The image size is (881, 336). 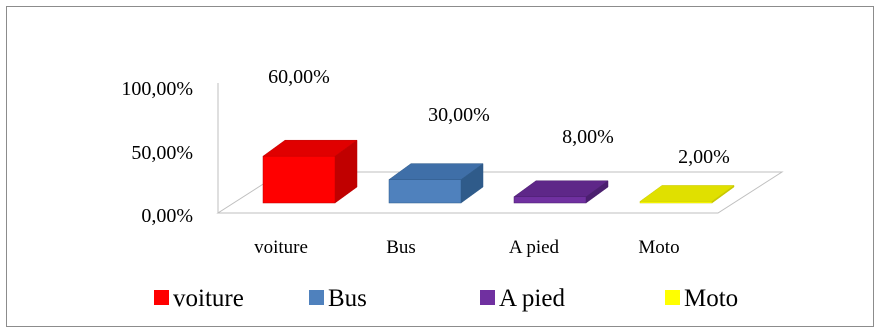 I want to click on legend-label: voiture, so click(x=208, y=298).